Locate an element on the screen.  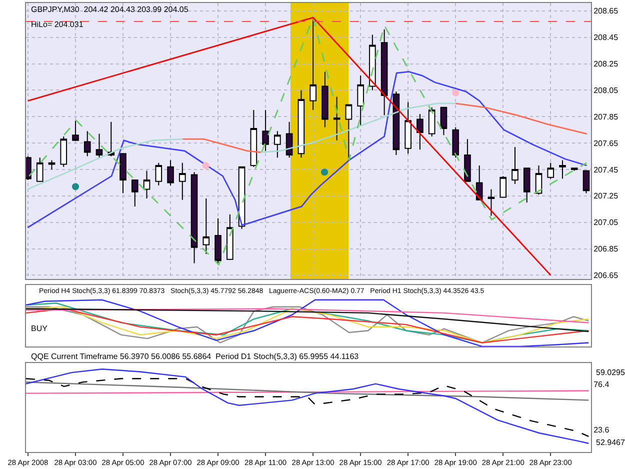
y-tick-label: 208.45 is located at coordinates (606, 37).